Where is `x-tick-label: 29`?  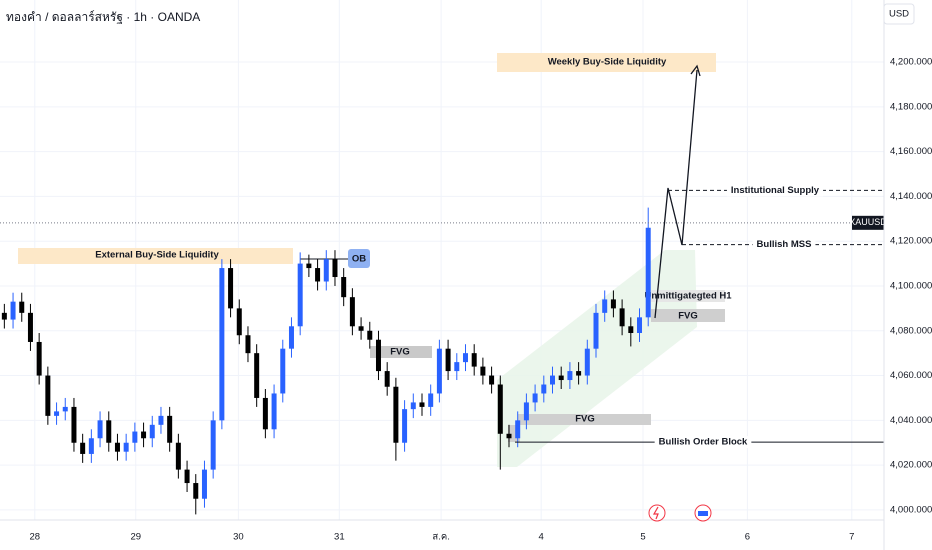
x-tick-label: 29 is located at coordinates (135, 537).